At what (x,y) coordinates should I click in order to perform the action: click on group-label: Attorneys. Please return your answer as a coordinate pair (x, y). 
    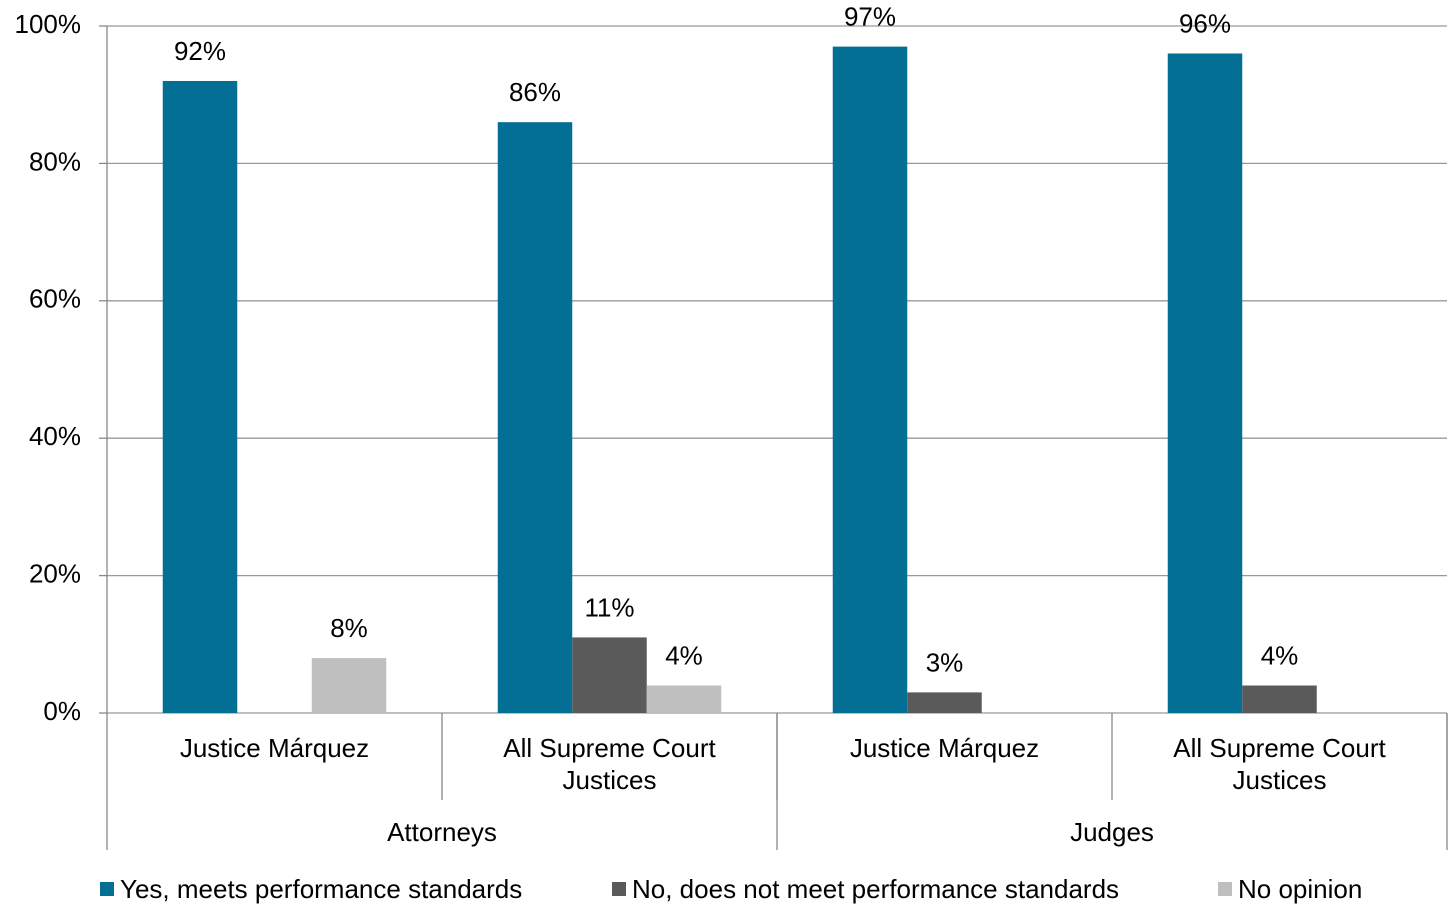
    Looking at the image, I should click on (442, 832).